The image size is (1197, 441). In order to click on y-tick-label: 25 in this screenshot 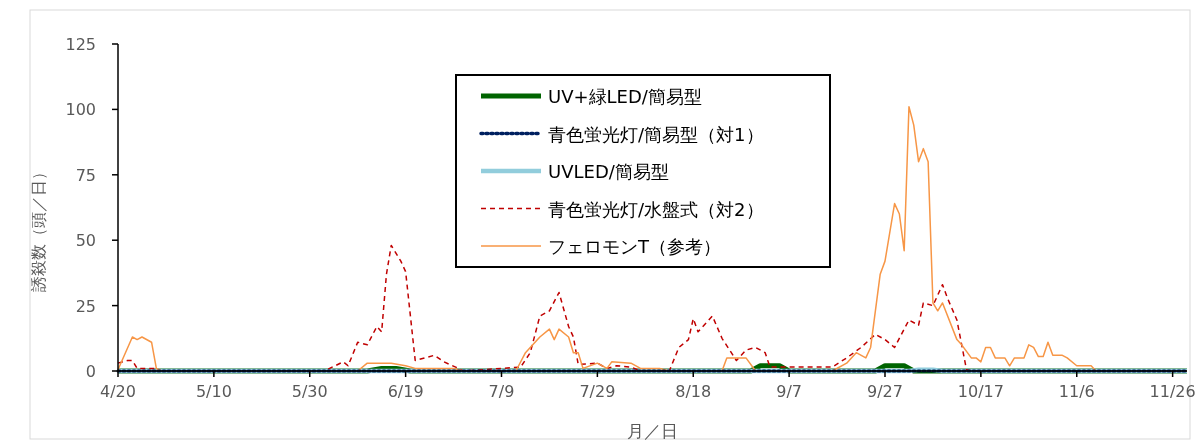, I will do `click(85, 306)`.